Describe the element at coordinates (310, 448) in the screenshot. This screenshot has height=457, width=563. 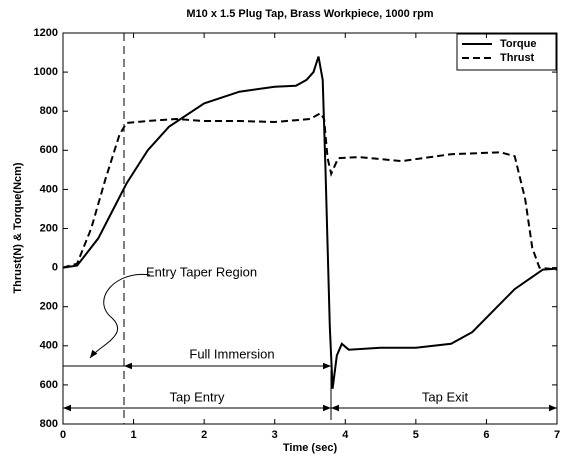
I see `x-axis-label: Time (sec)` at that location.